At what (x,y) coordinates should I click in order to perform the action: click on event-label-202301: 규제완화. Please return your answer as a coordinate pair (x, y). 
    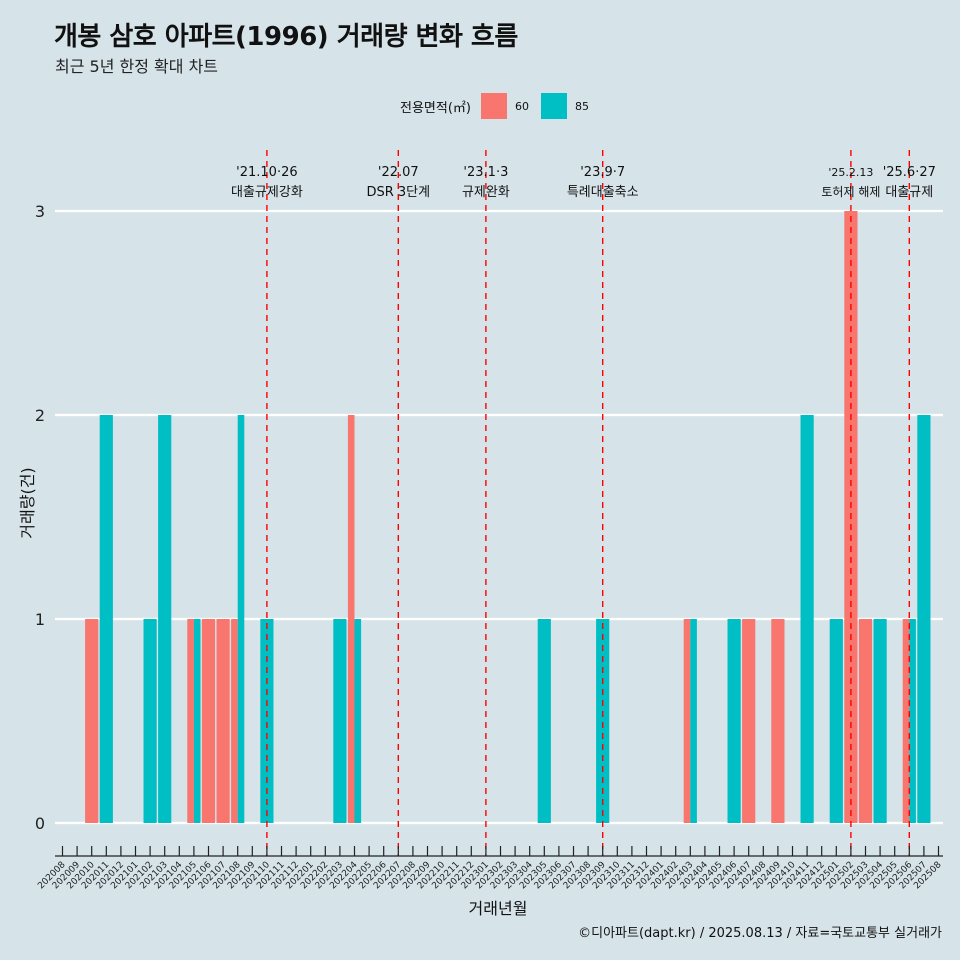
    Looking at the image, I should click on (486, 192).